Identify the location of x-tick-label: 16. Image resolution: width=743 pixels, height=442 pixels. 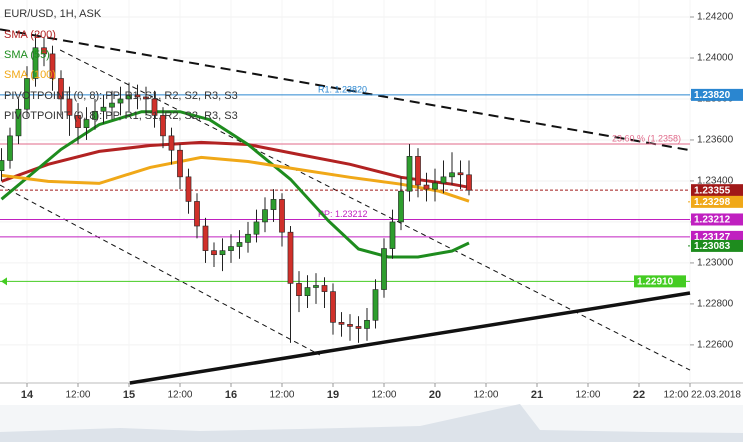
(231, 395).